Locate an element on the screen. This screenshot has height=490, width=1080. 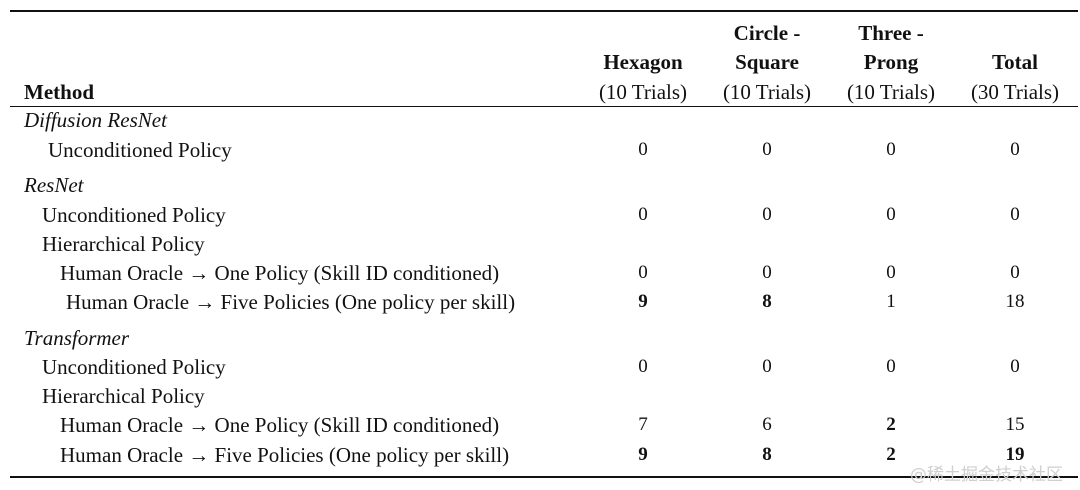
header-circle-square-line1: Circle - is located at coordinates (767, 33).